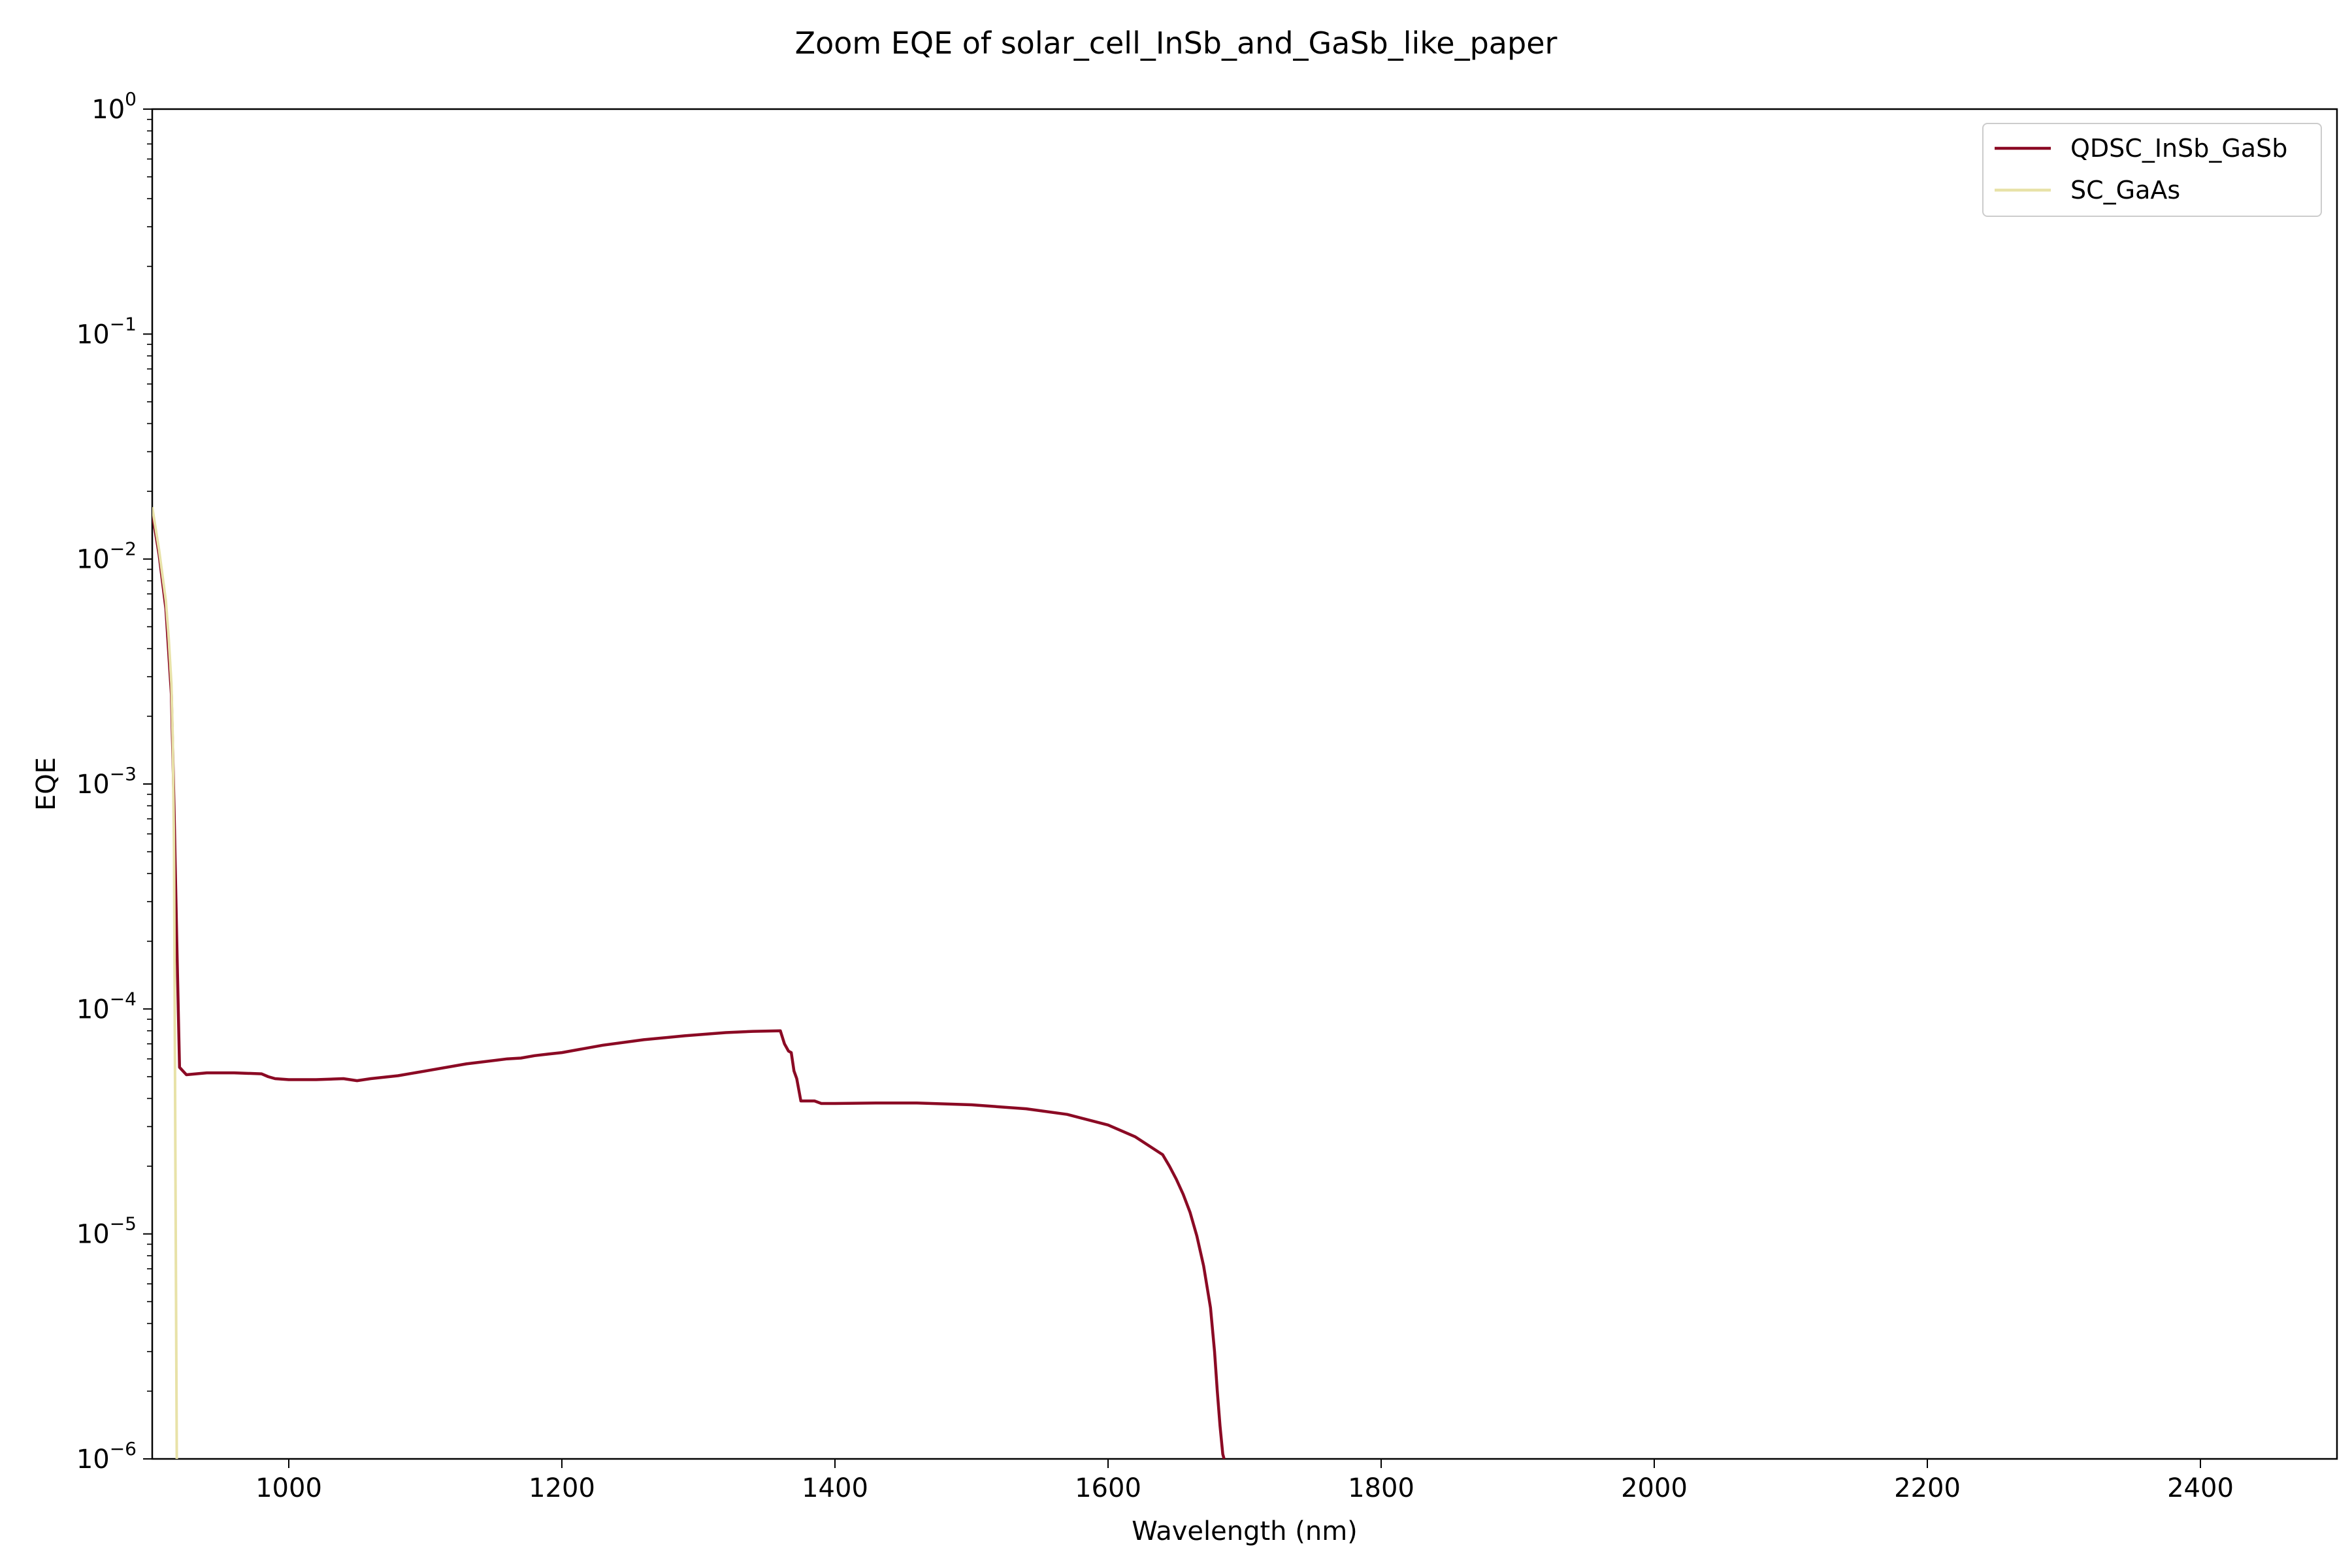  What do you see at coordinates (106, 1231) in the screenshot?
I see `y-tick-label: 10⁻⁵` at bounding box center [106, 1231].